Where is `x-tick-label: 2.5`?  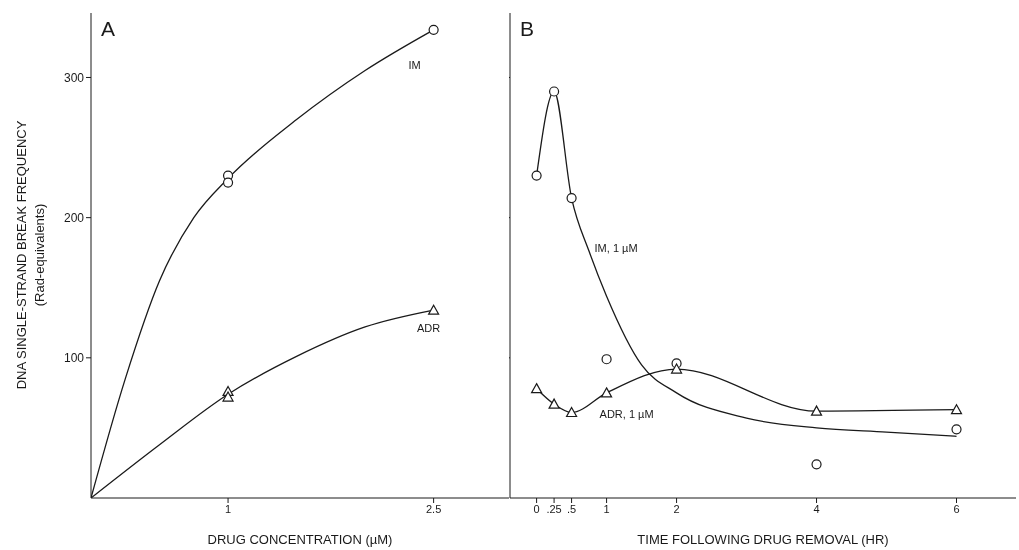
x-tick-label: 2.5 is located at coordinates (433, 508).